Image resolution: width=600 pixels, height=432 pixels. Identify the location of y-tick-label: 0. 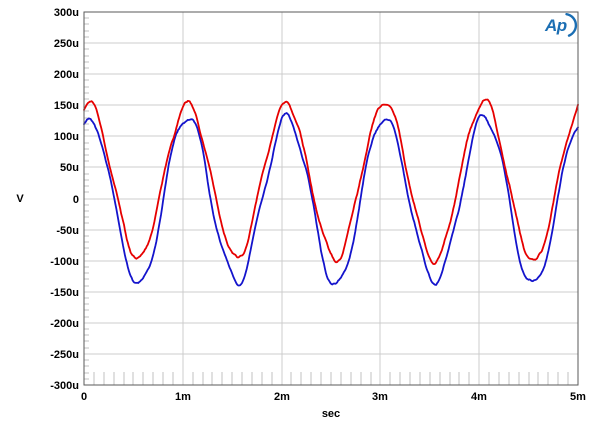
(76, 200).